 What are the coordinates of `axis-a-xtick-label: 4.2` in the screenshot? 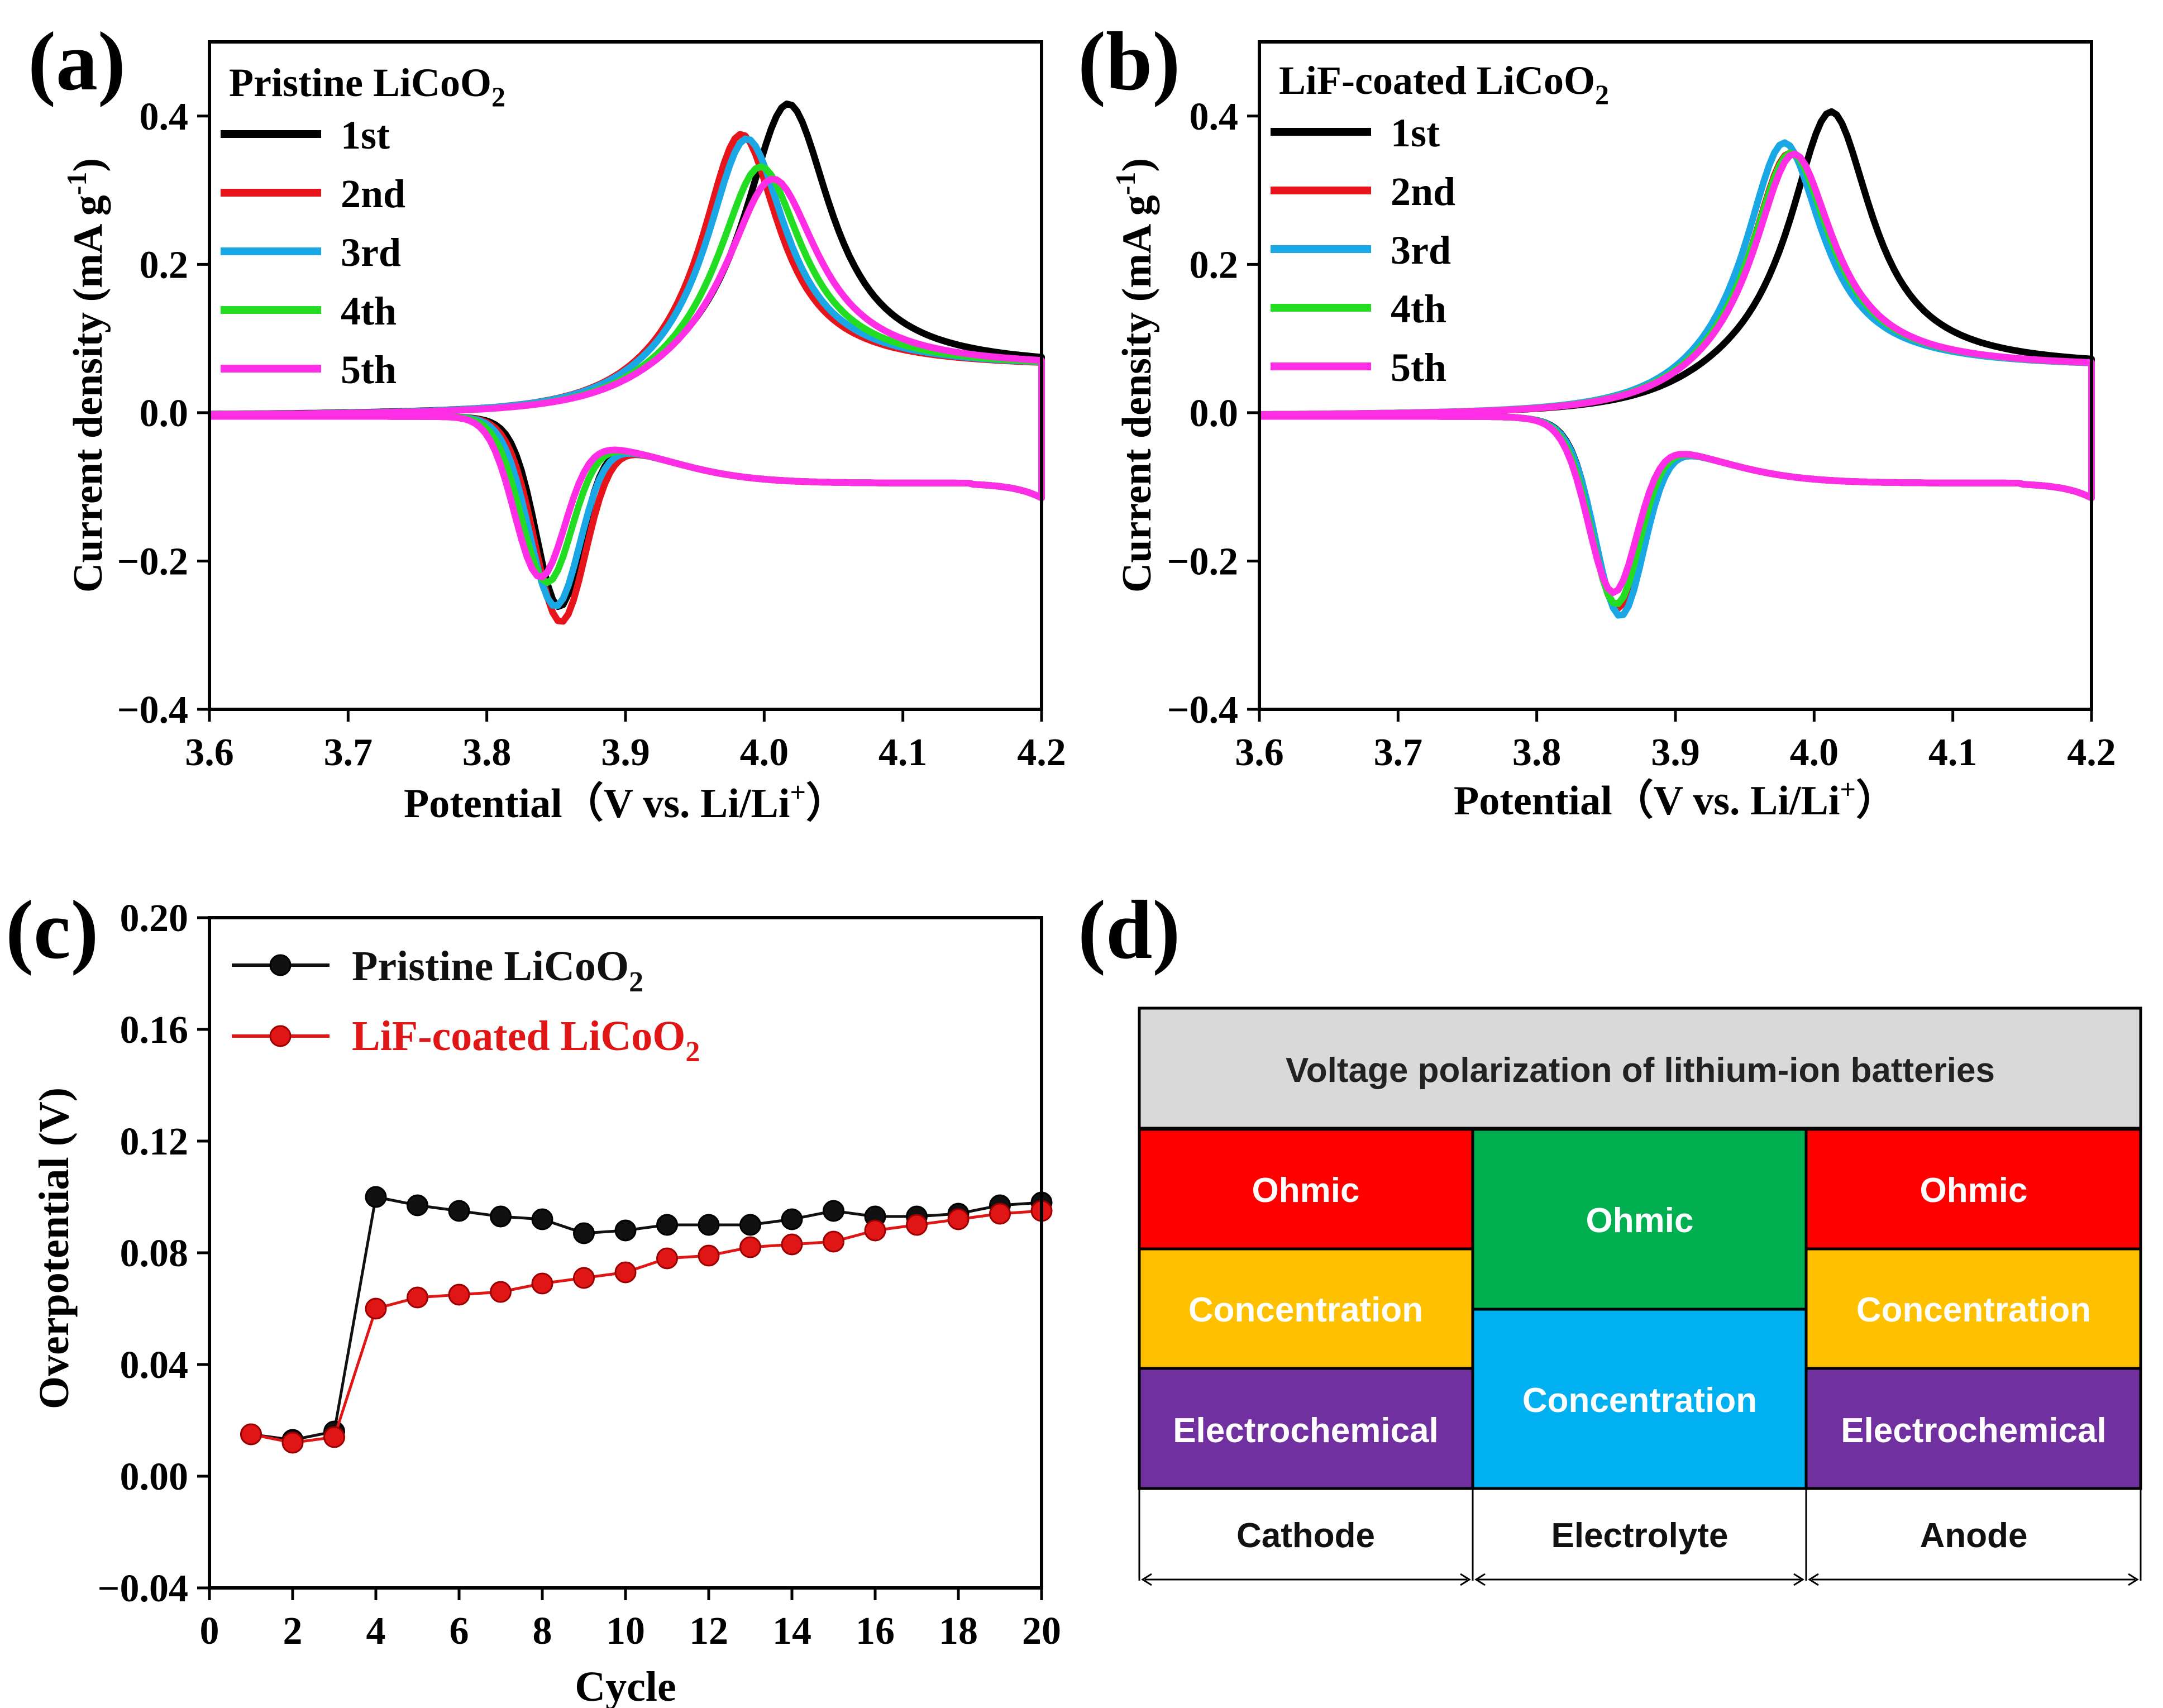 It's located at (1041, 753).